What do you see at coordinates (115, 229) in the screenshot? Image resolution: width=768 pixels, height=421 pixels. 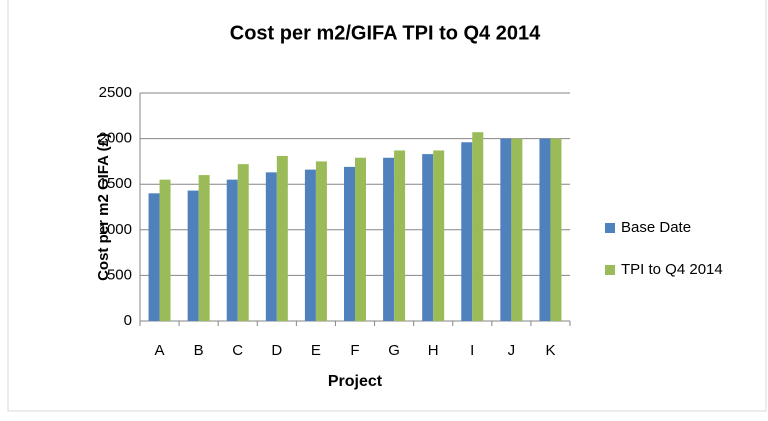 I see `y-tick-label: 1000` at bounding box center [115, 229].